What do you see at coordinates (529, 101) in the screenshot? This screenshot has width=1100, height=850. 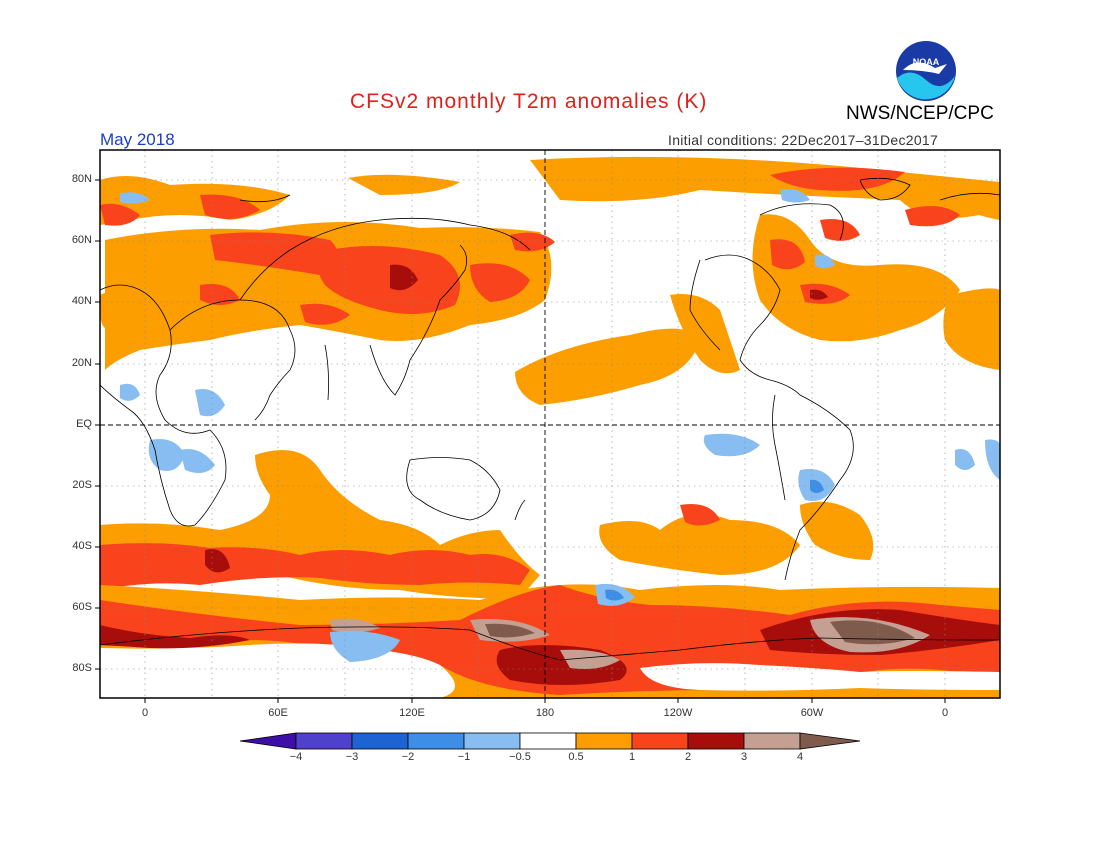 I see `map-title: CFSv2 monthly T2m anomalies (K)` at bounding box center [529, 101].